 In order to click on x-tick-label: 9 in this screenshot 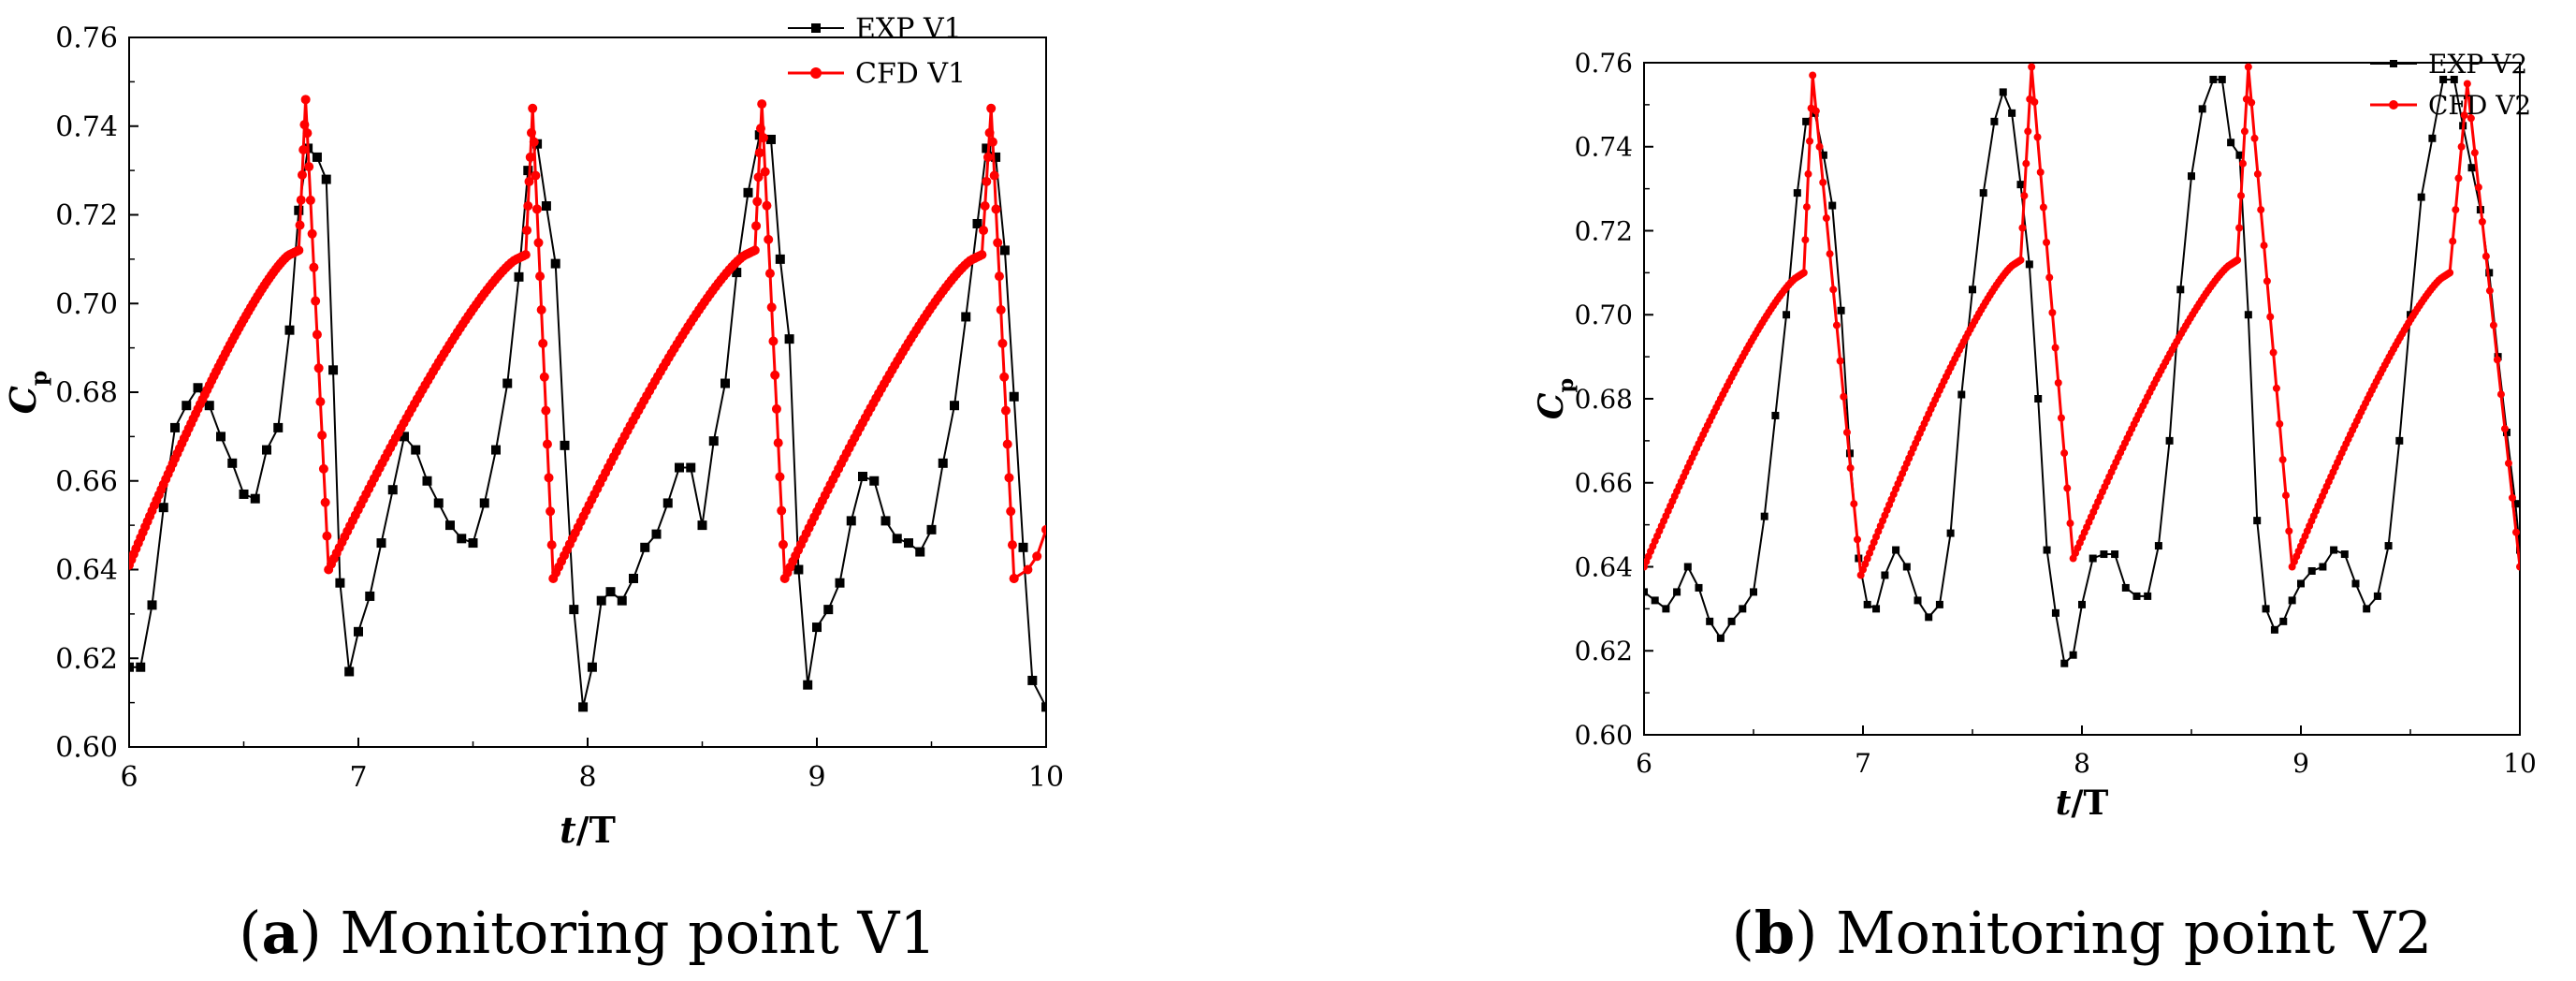, I will do `click(2300, 763)`.